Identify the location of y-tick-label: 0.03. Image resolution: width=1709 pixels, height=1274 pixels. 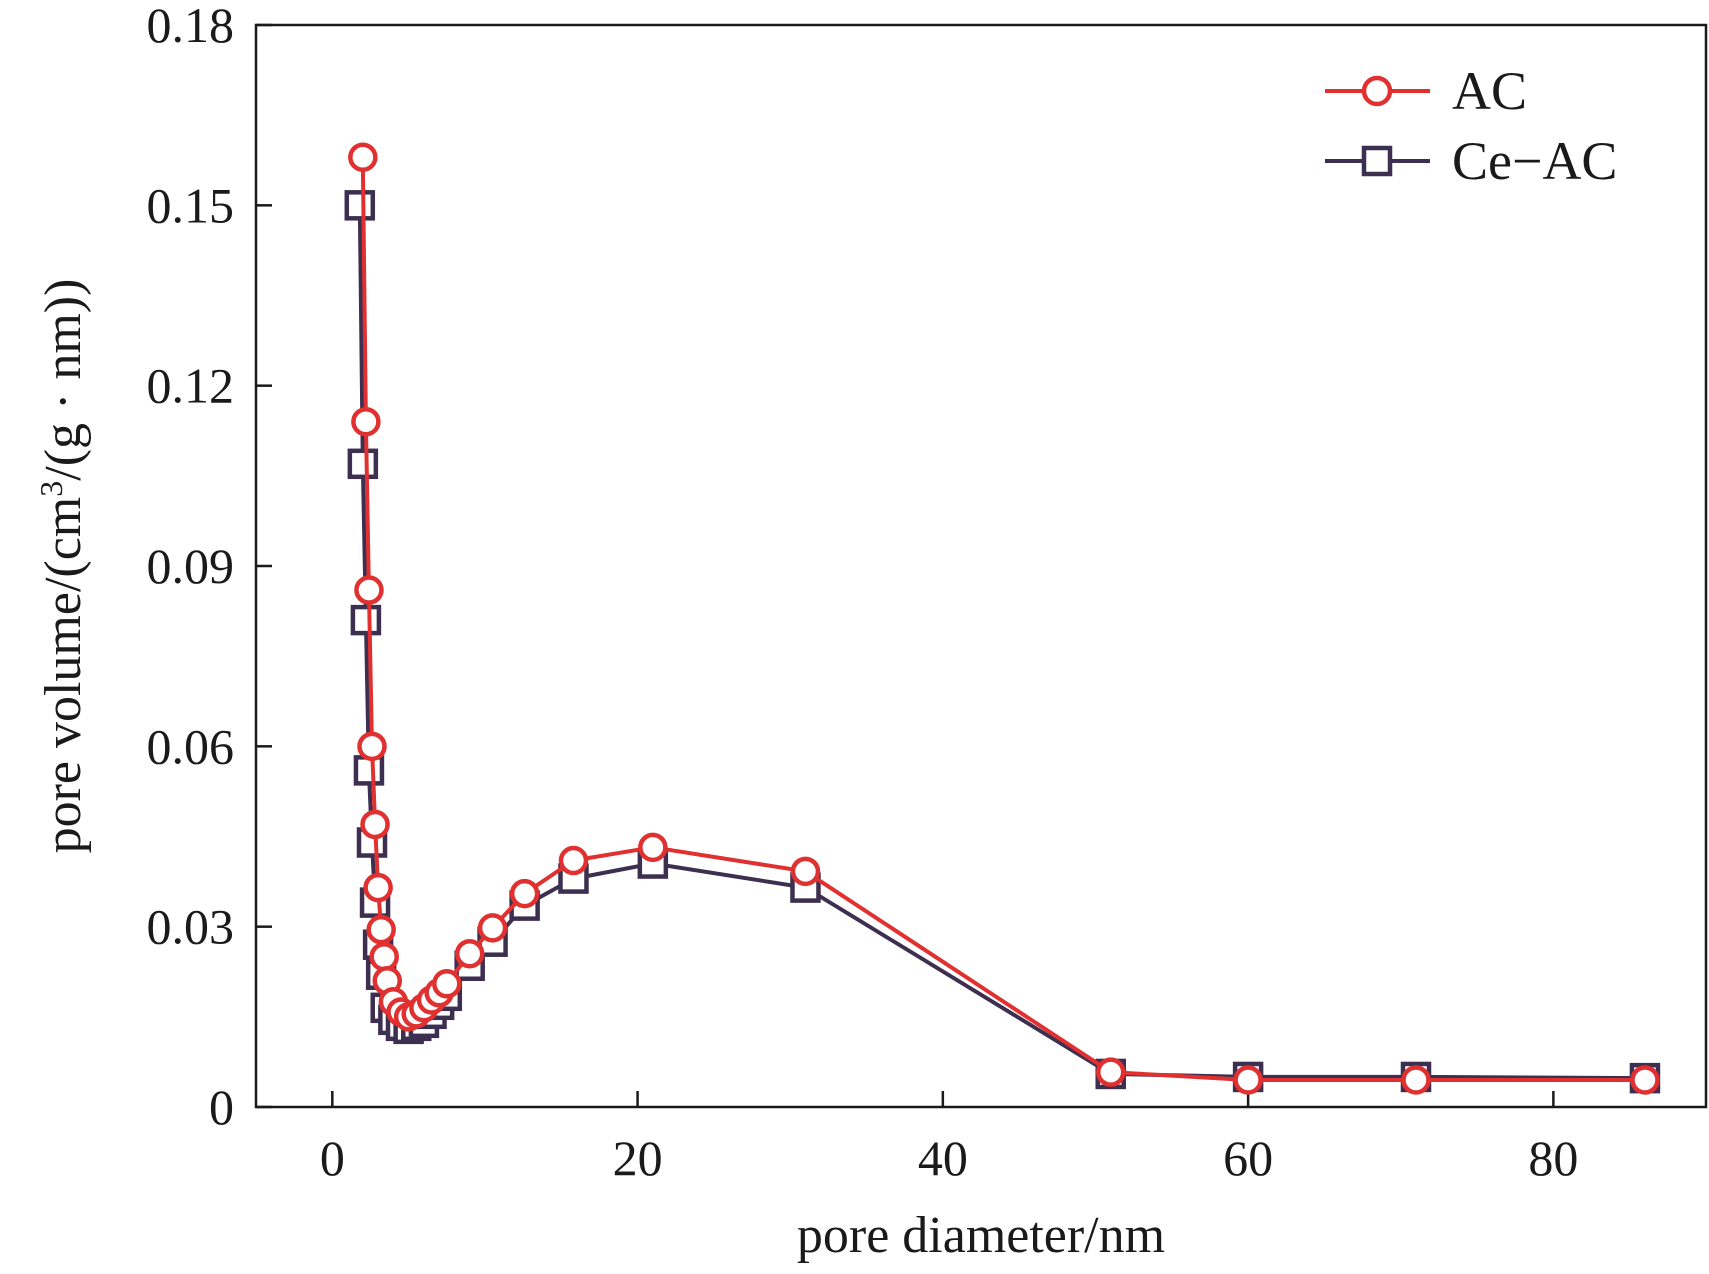
(191, 927).